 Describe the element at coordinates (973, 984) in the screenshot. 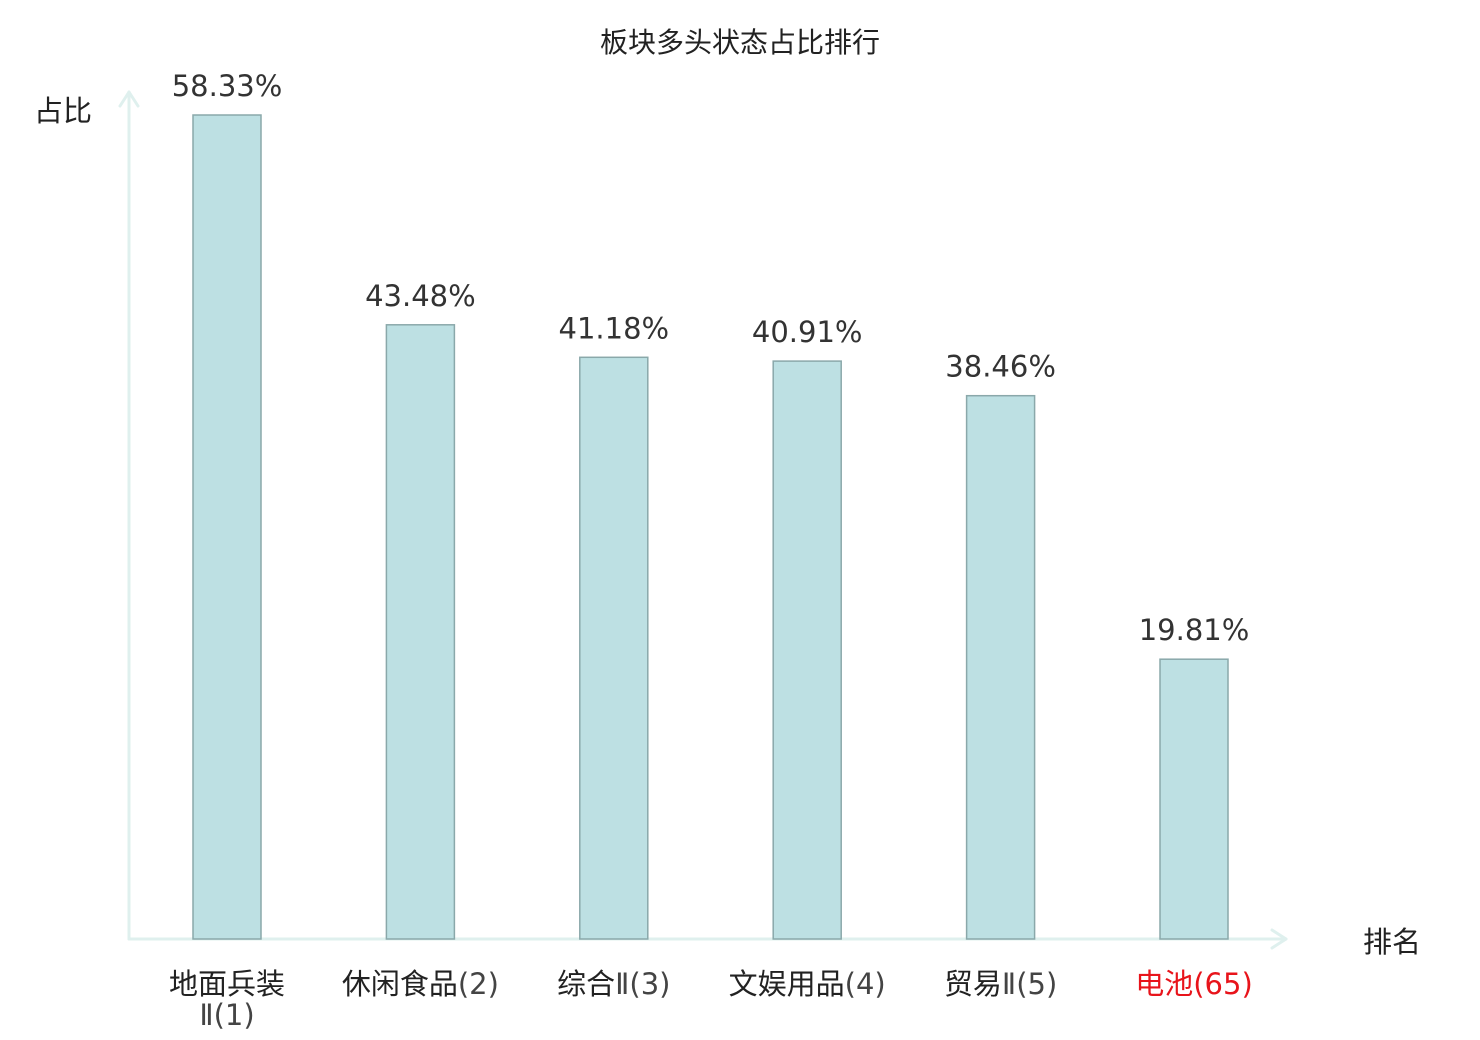

I see `category-name-5: 贸易` at that location.